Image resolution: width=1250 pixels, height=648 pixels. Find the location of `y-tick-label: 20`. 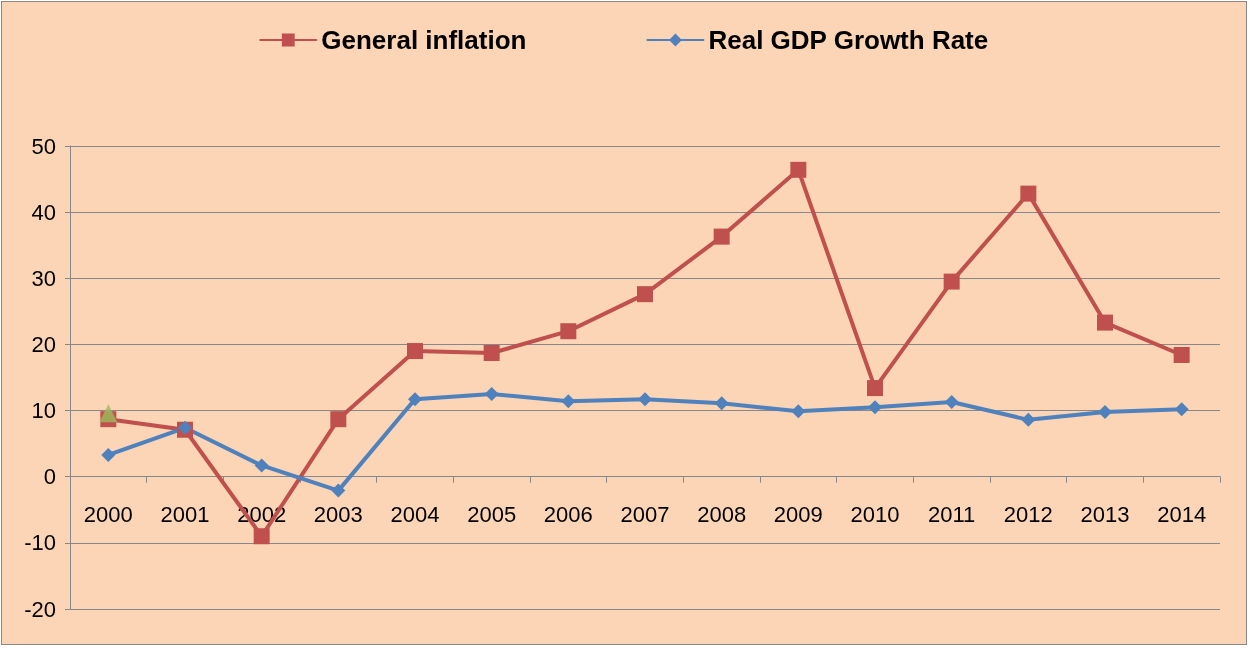

y-tick-label: 20 is located at coordinates (43, 344).